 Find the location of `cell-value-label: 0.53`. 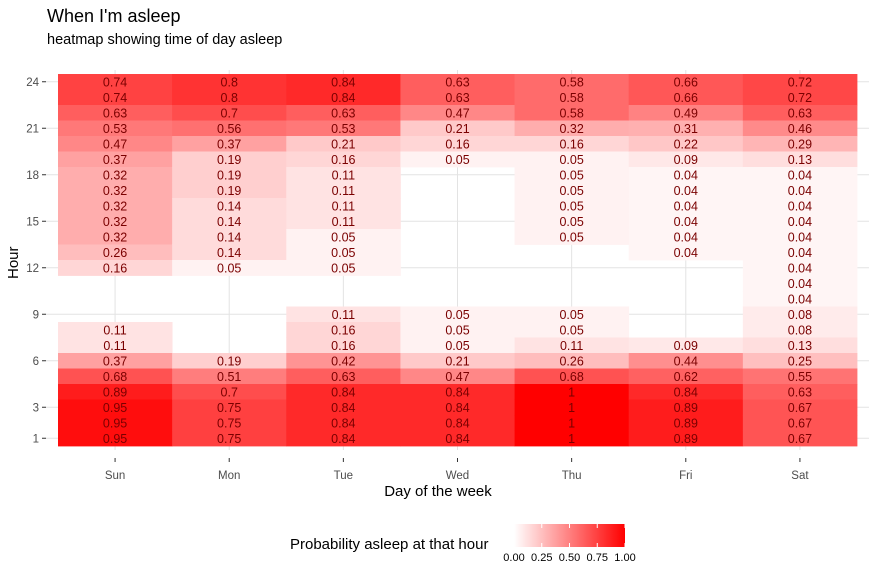

cell-value-label: 0.53 is located at coordinates (115, 129).